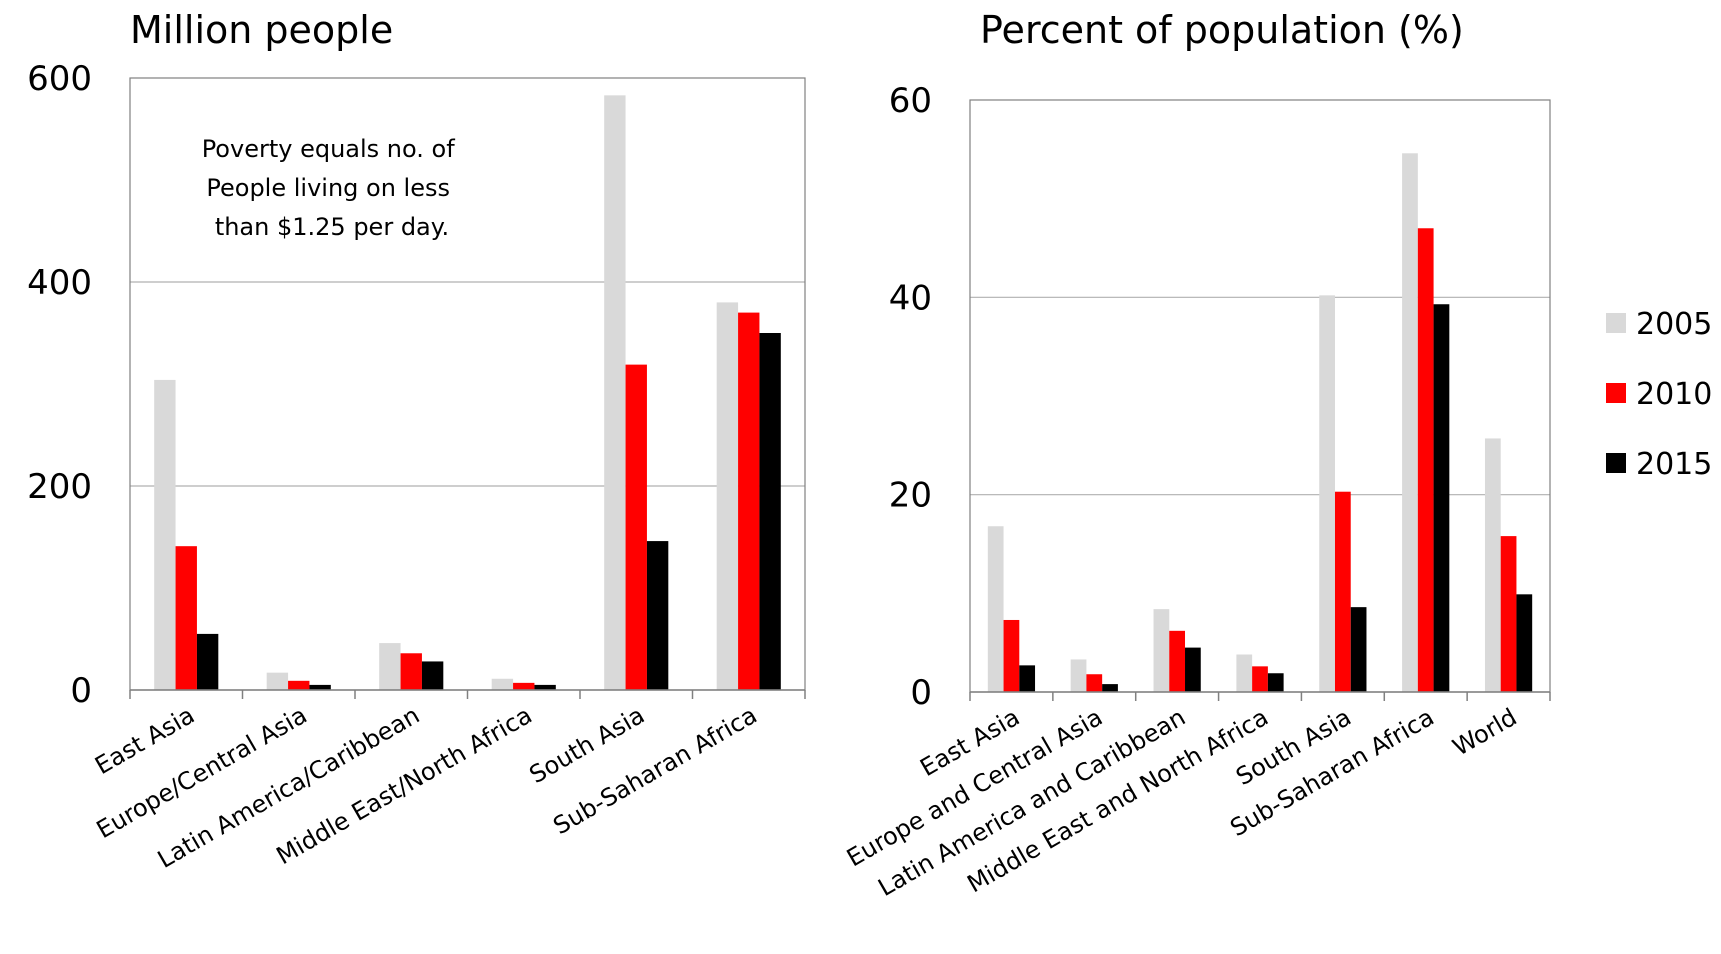  What do you see at coordinates (1222, 30) in the screenshot?
I see `chart-title: Percent of population (%)` at bounding box center [1222, 30].